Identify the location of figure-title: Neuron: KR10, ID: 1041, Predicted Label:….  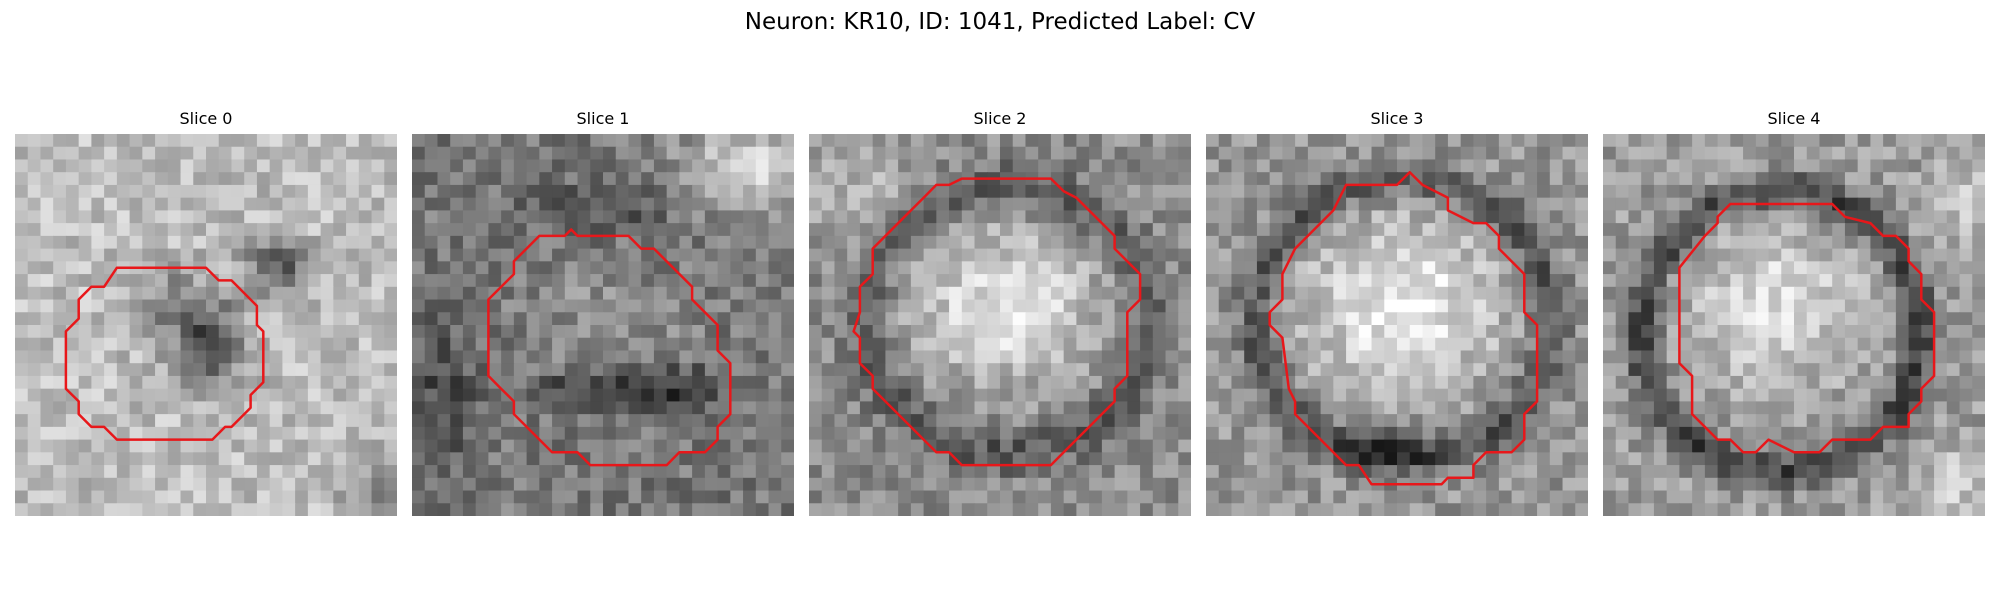
(1000, 22).